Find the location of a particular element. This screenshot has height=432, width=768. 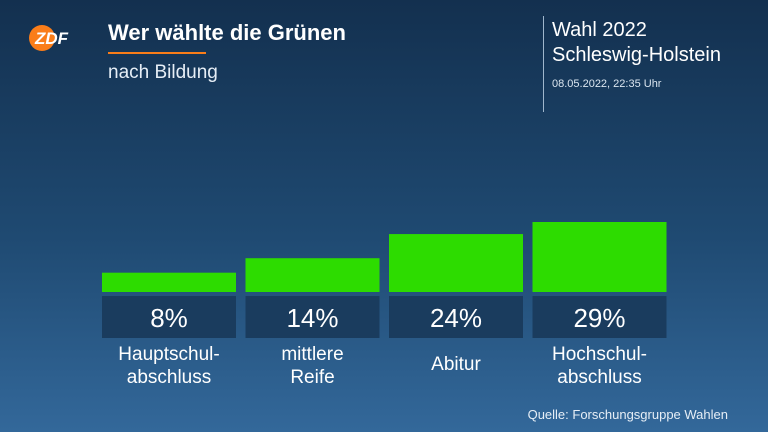

zdf-logo-text: ZDF is located at coordinates (51, 38).